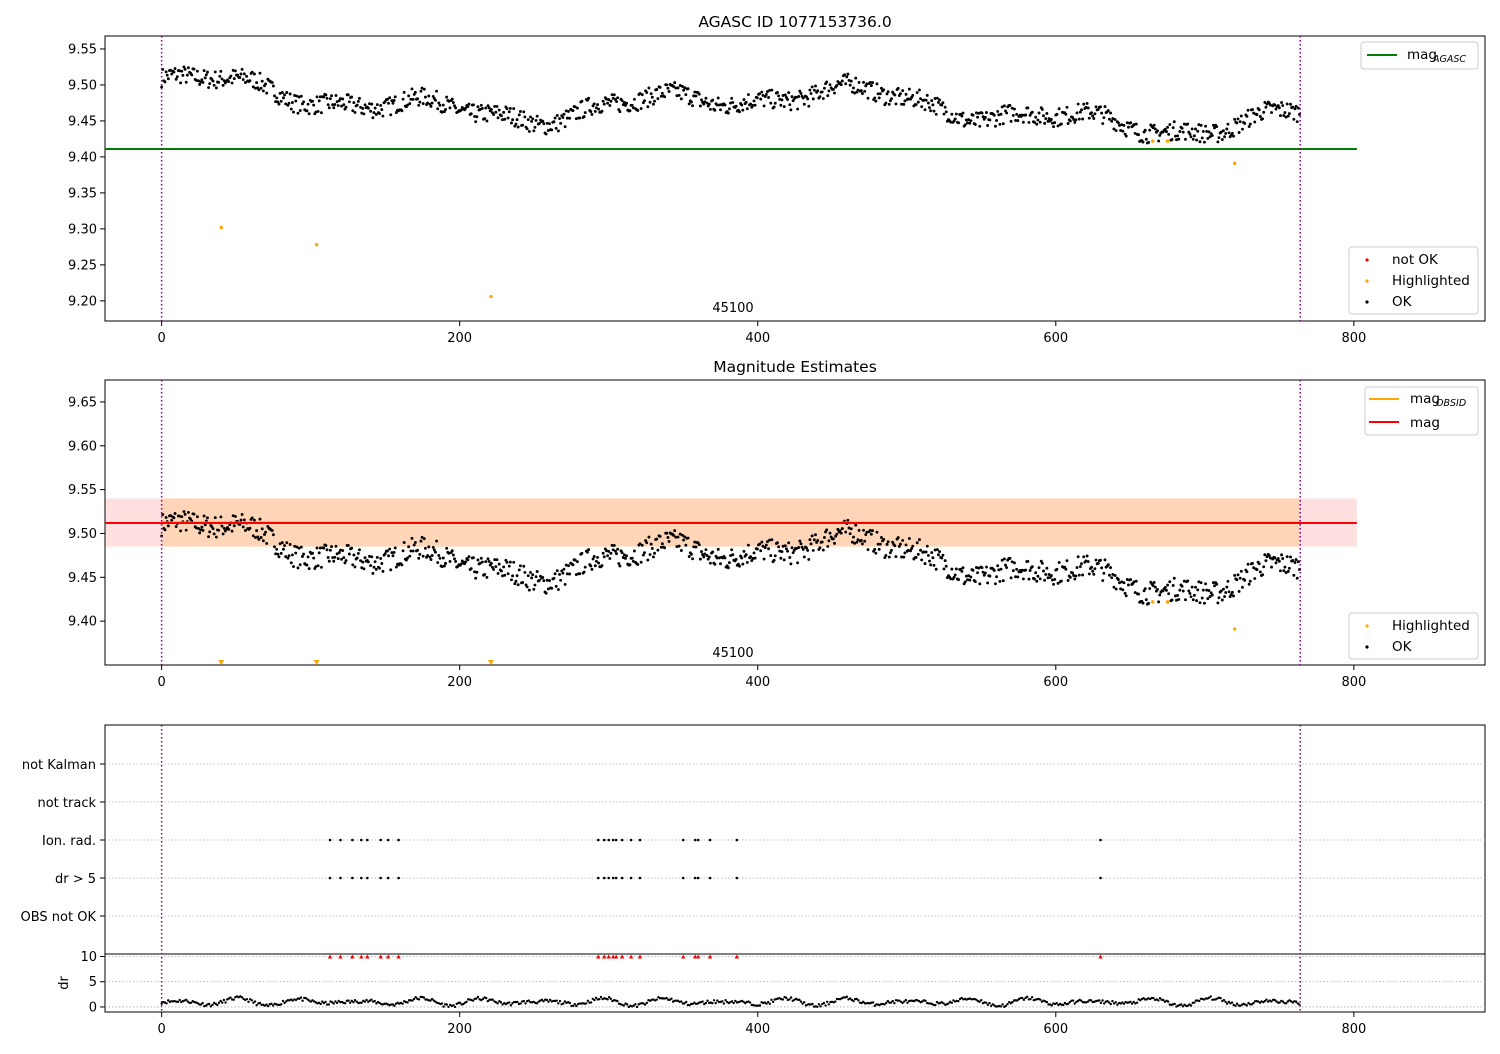  I want to click on flag-ion-rad-point, so click(609, 840).